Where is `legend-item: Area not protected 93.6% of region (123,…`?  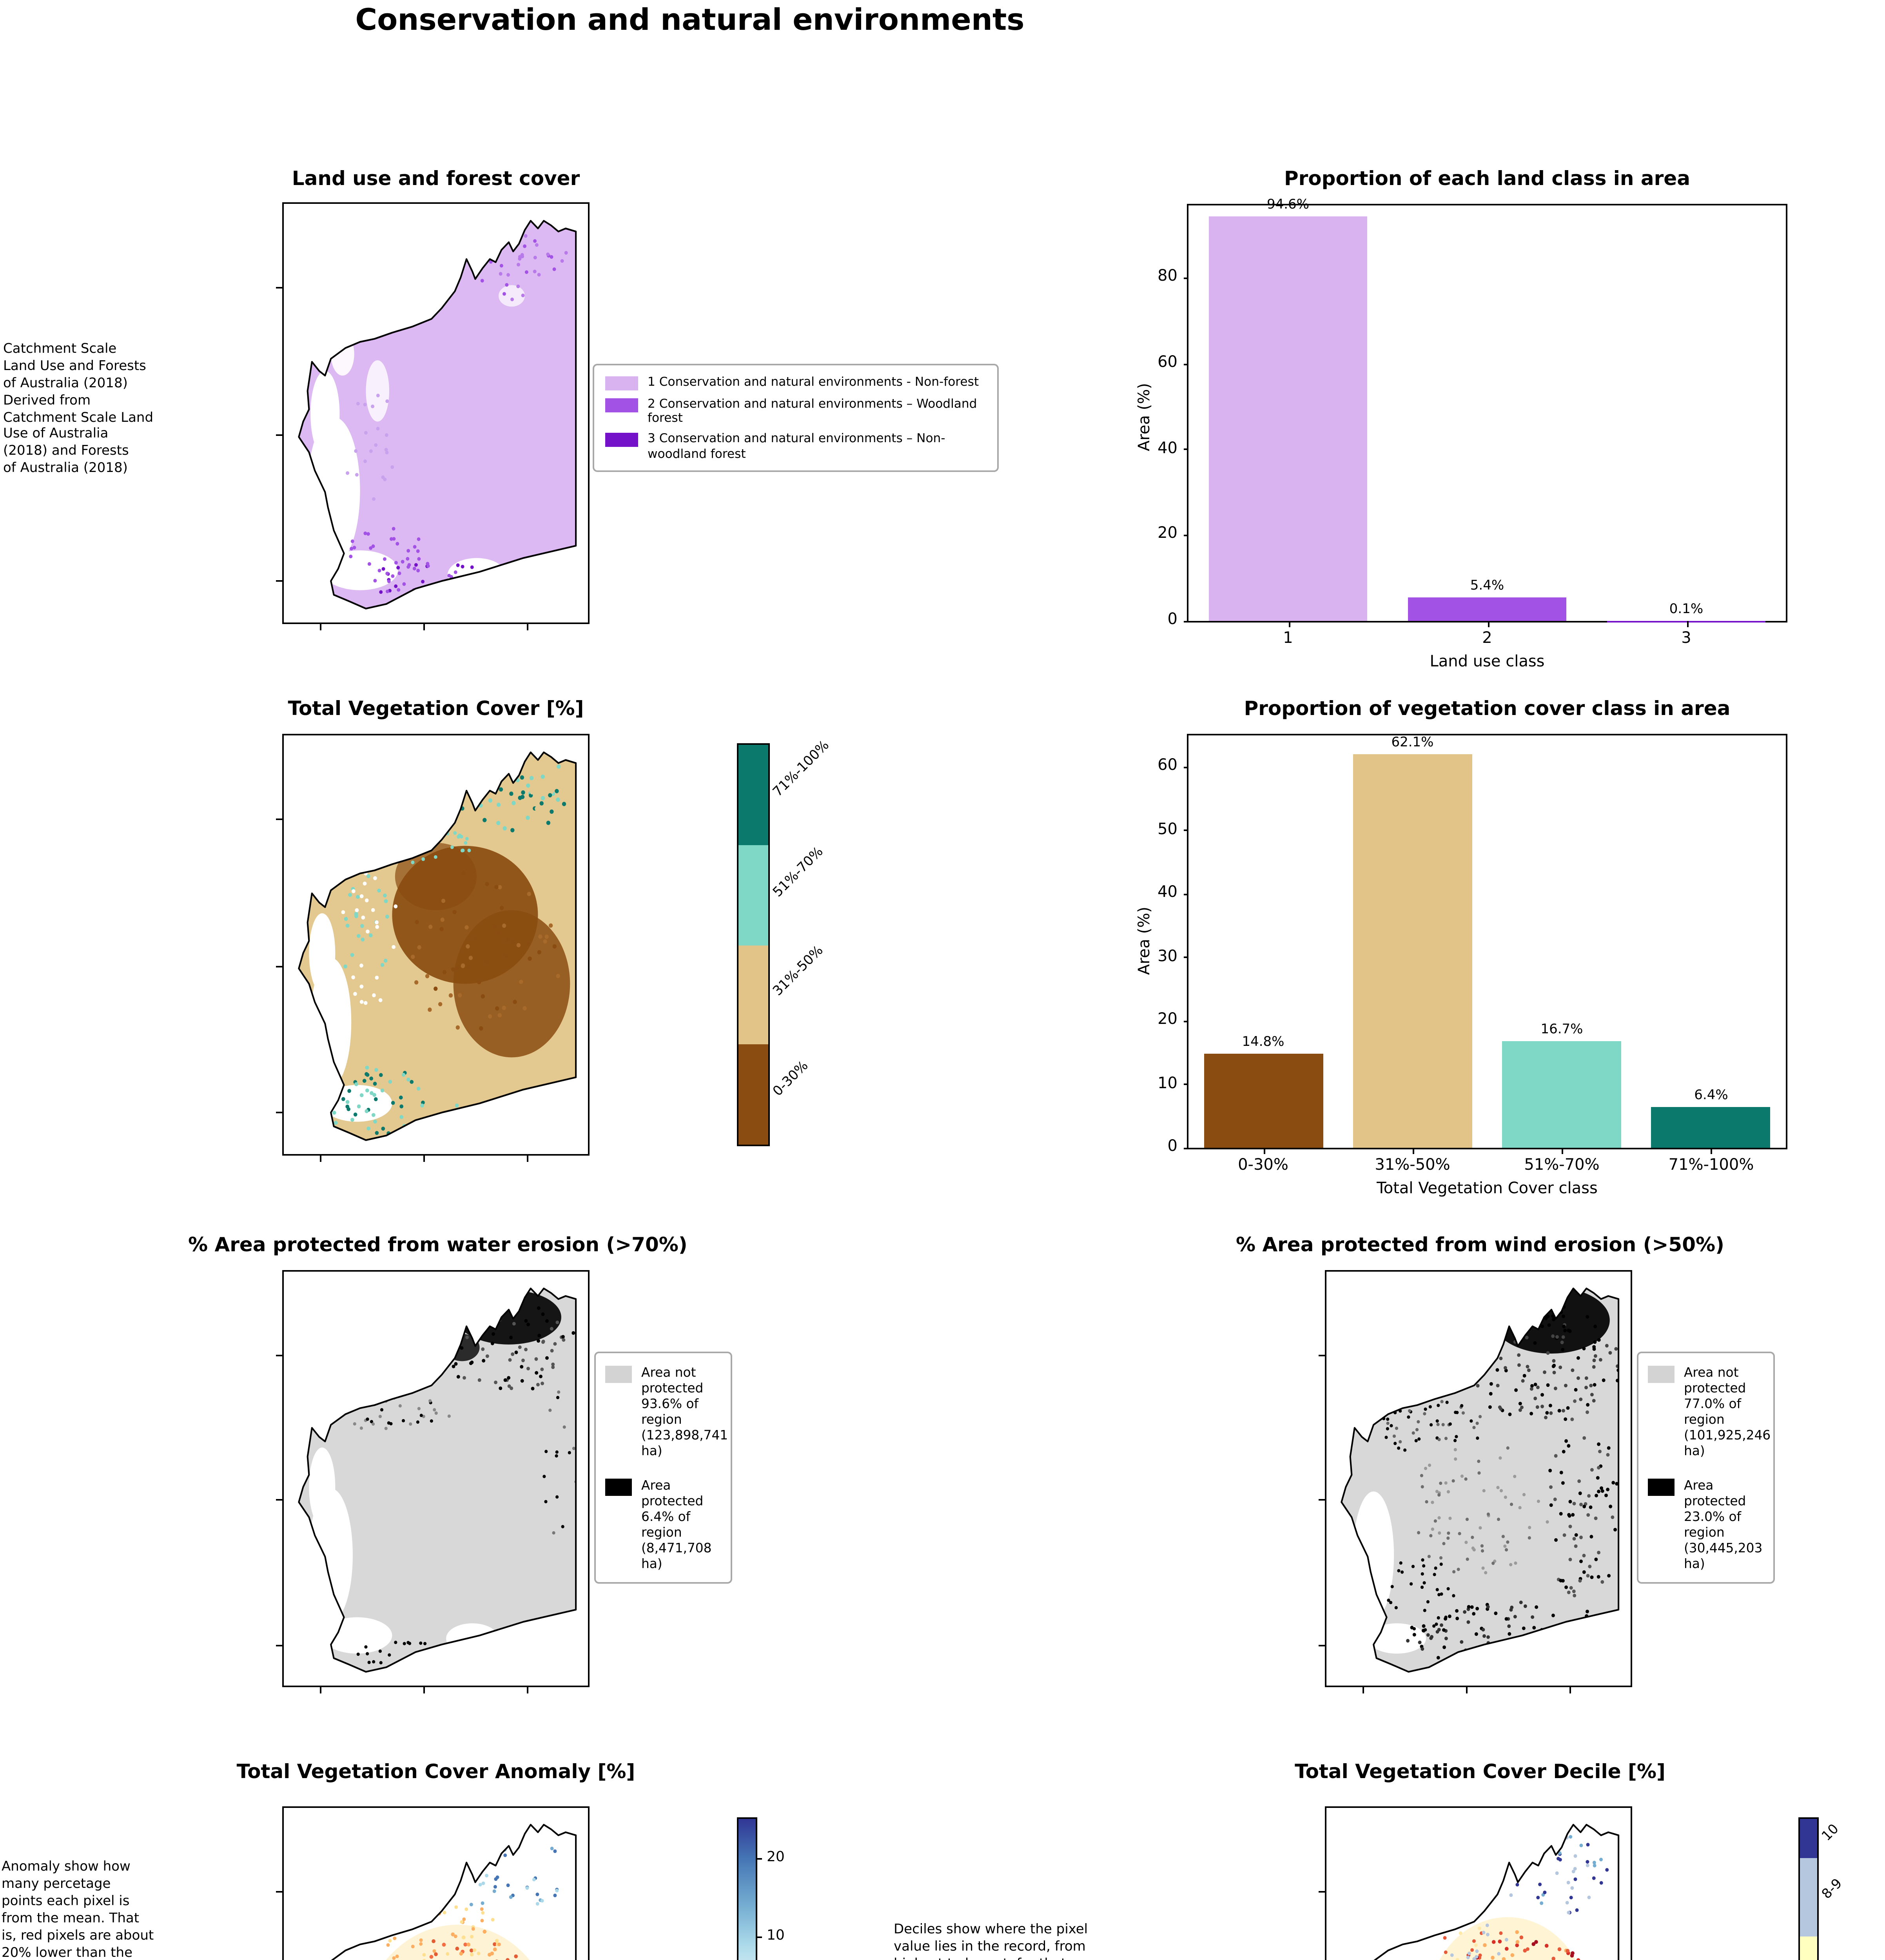 legend-item: Area not protected 93.6% of region (123,… is located at coordinates (666, 1411).